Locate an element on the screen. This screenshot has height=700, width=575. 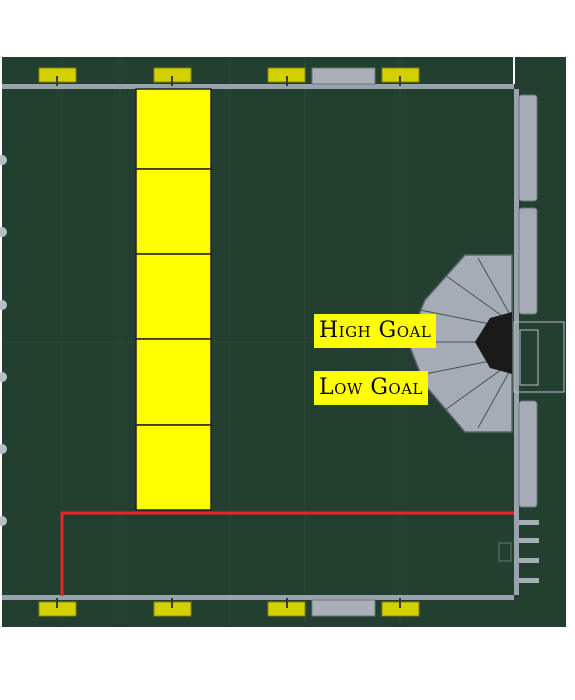
yellow-zone-column is located at coordinates (173, 299).